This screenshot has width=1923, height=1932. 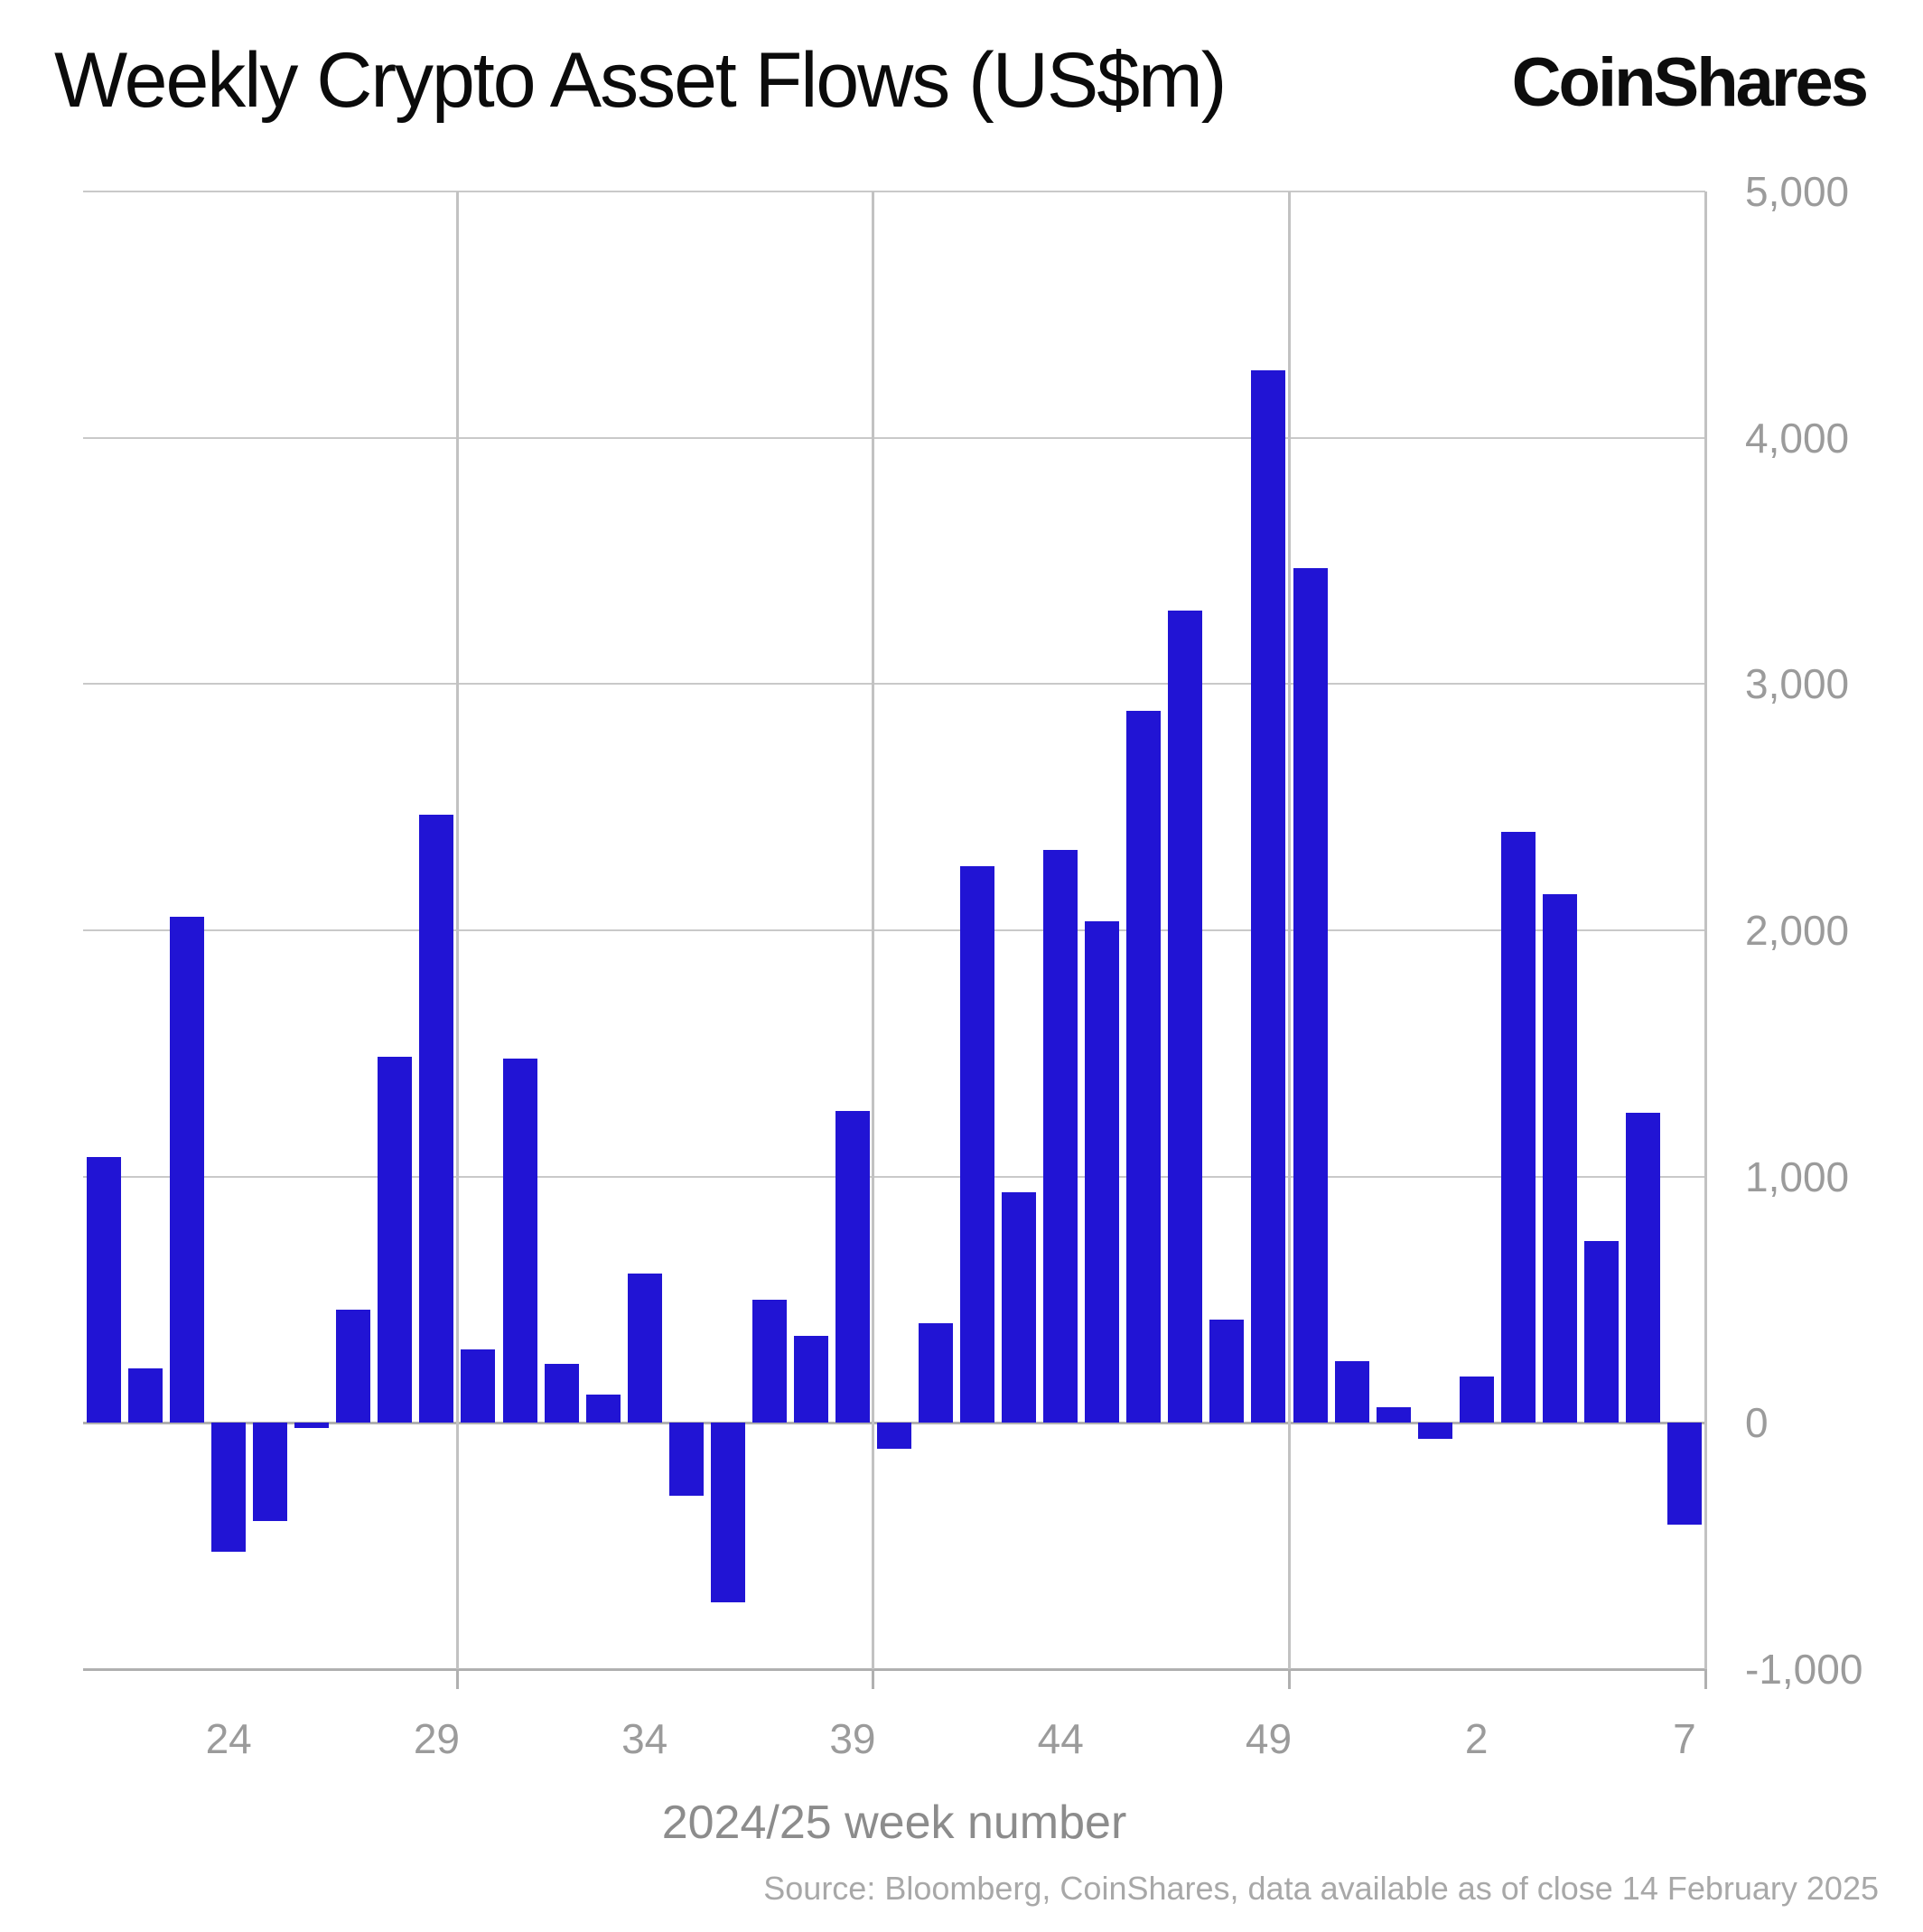 What do you see at coordinates (1269, 1739) in the screenshot?
I see `x-tick-label-49: 49` at bounding box center [1269, 1739].